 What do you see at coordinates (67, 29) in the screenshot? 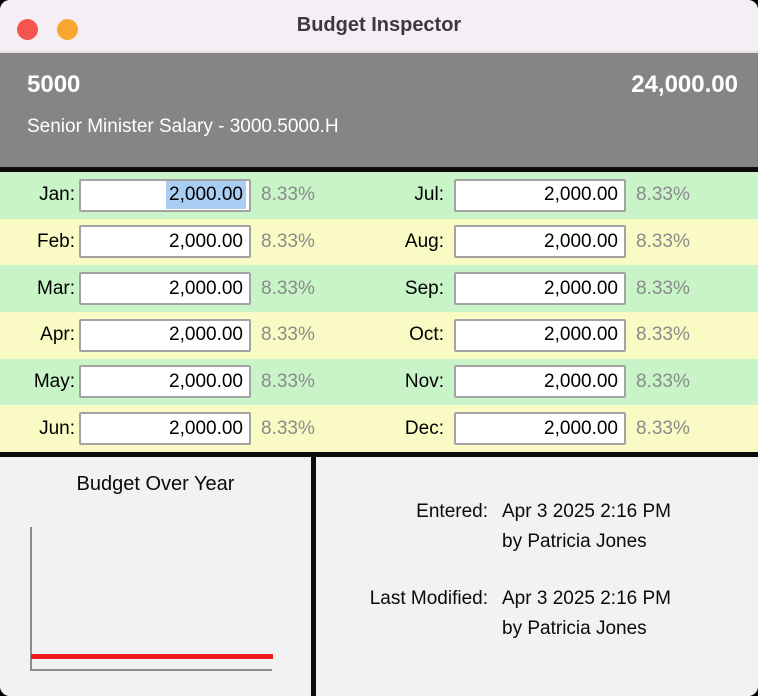
I see `minimize-button` at bounding box center [67, 29].